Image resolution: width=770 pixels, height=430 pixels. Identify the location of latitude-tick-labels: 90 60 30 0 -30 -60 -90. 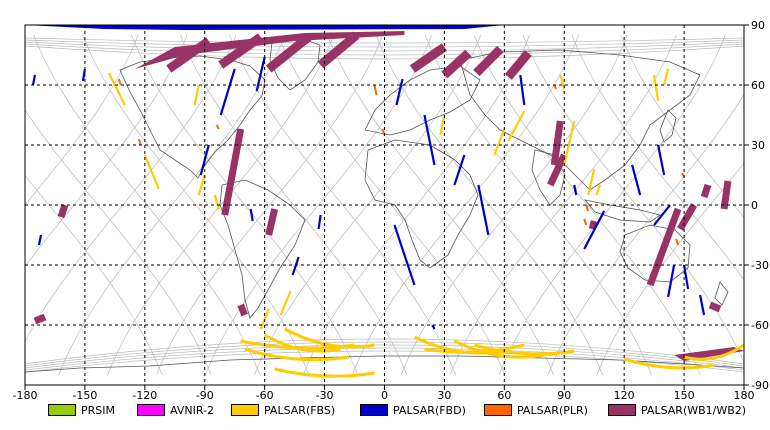
(756, 205).